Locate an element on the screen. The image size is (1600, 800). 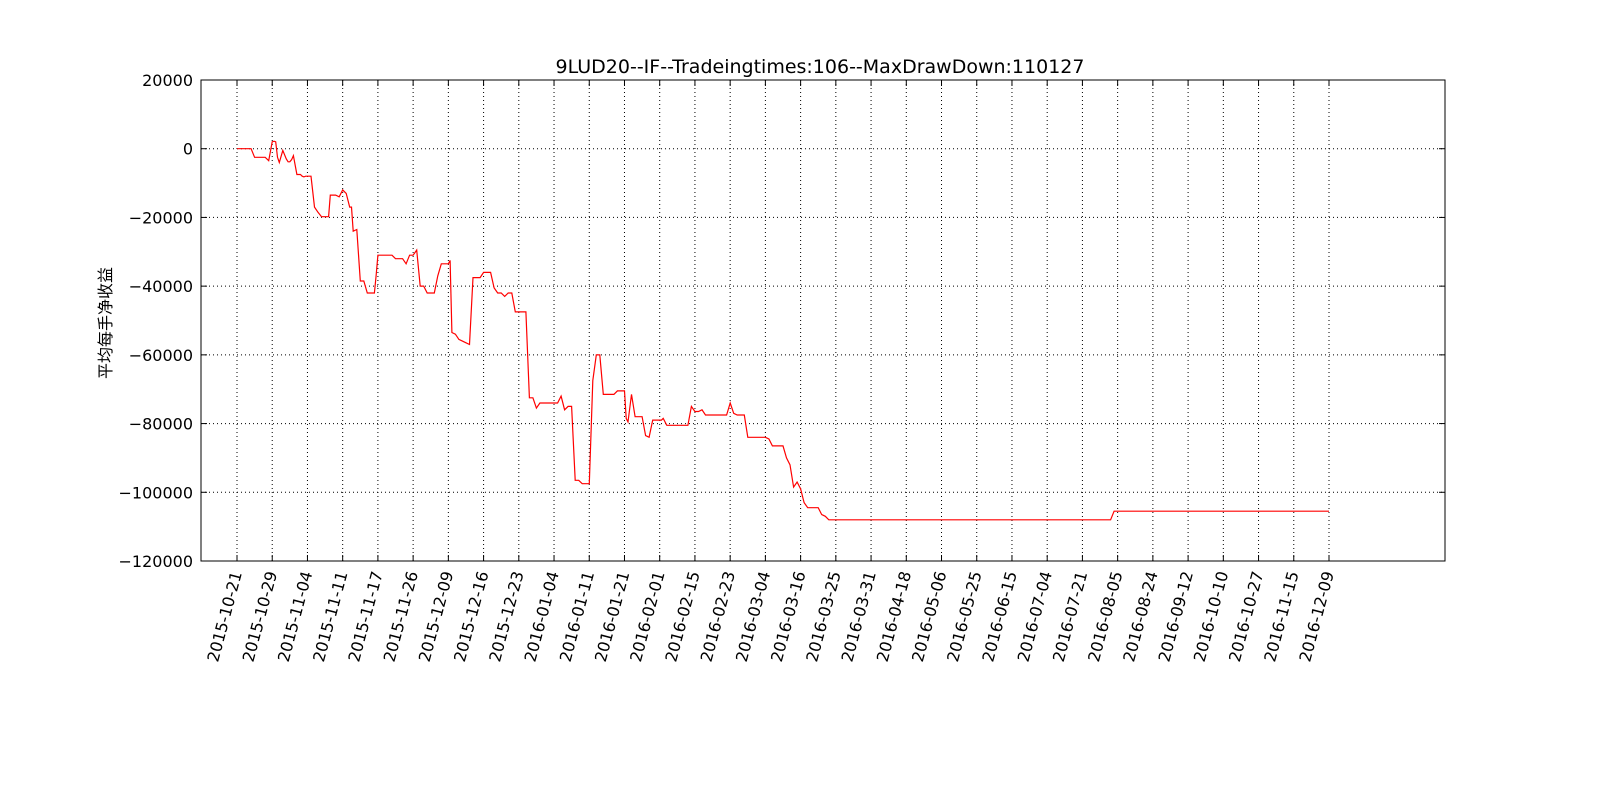
x-tick-label: 2015-12-23 is located at coordinates (506, 616).